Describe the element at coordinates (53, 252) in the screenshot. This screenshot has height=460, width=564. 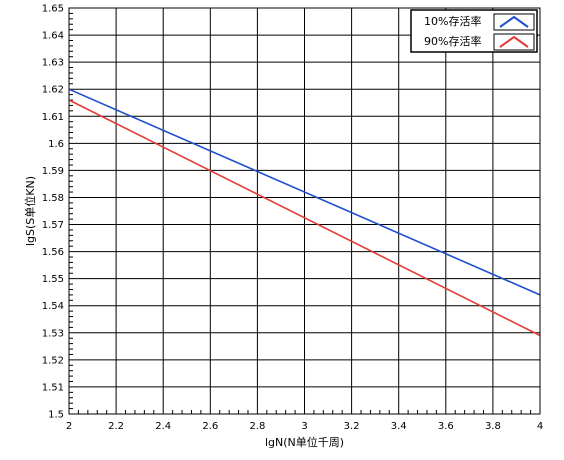
I see `y-tick-label: 1.56` at that location.